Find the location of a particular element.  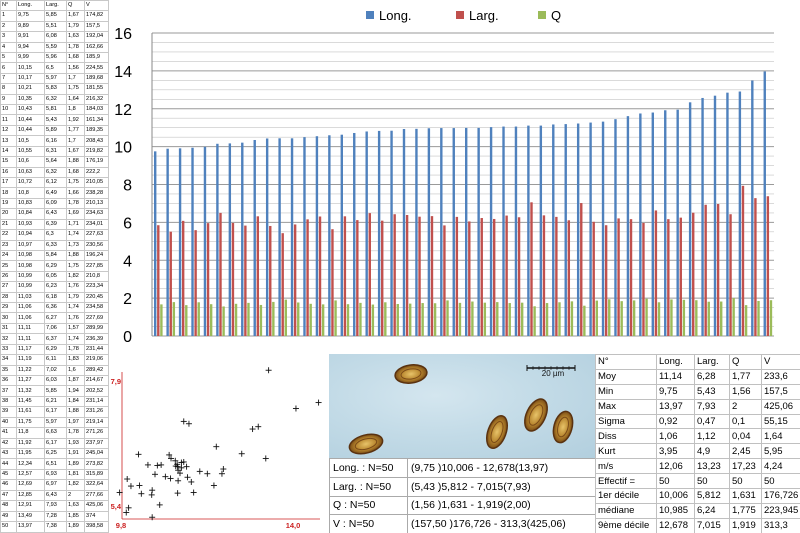

table-cell: 185,9 is located at coordinates (96, 57).